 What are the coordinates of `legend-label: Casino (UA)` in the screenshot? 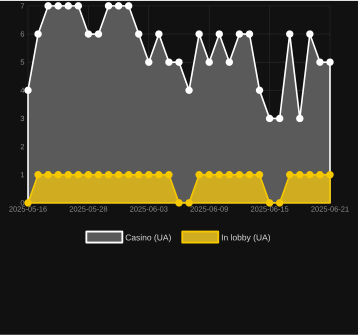 It's located at (148, 238).